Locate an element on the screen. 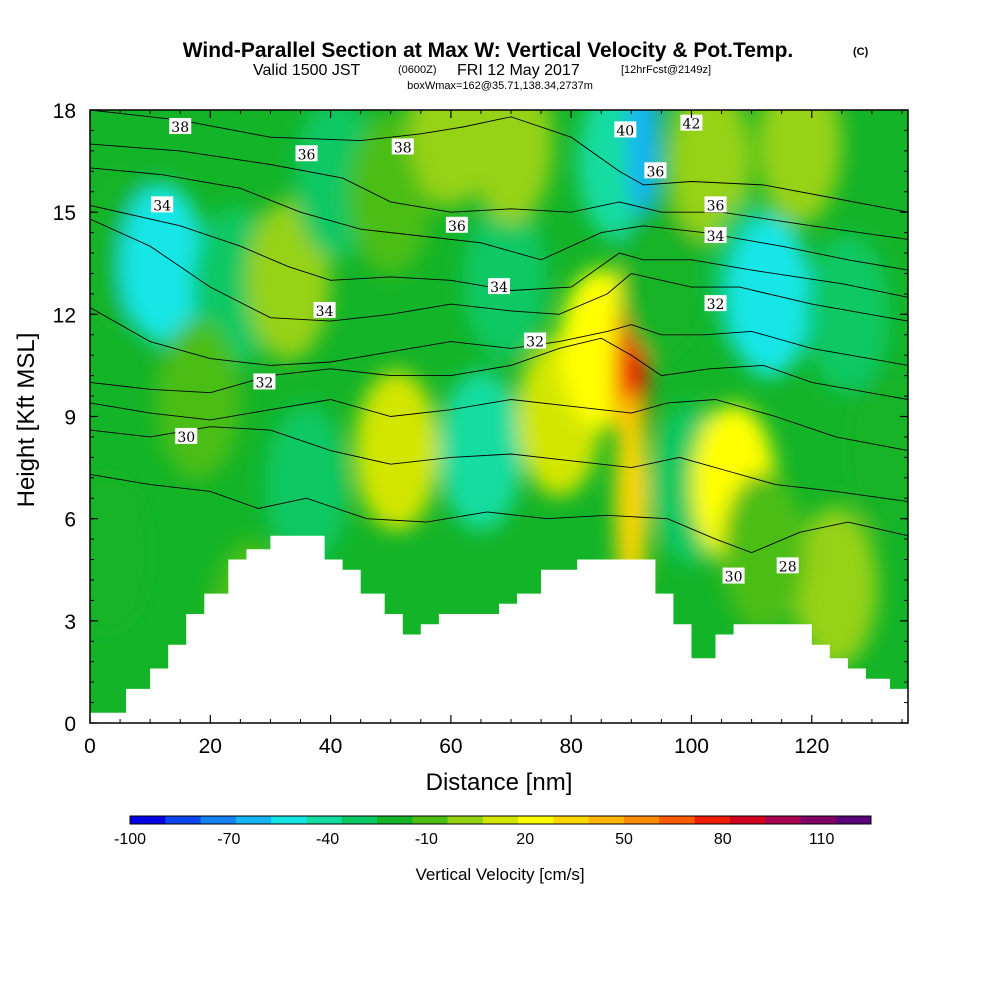 Image resolution: width=1000 pixels, height=1000 pixels. x-tick-label: 40 is located at coordinates (330, 746).